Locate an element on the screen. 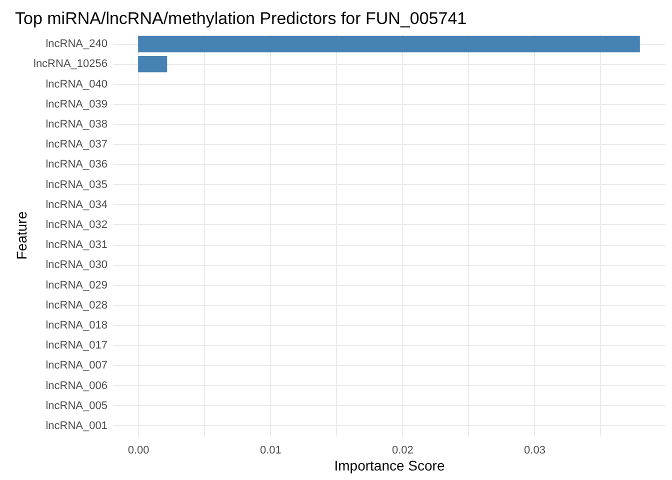 The width and height of the screenshot is (672, 480). y-tick-label: lncRNA_018 is located at coordinates (77, 325).